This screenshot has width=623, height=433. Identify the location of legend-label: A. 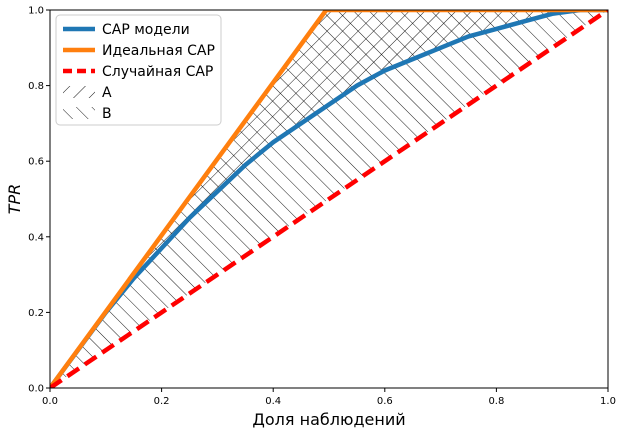
(107, 93).